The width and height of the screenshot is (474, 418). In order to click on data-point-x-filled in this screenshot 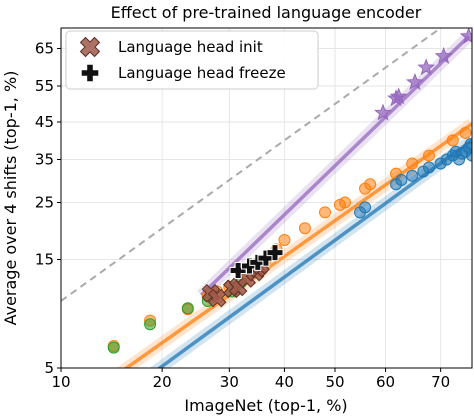, I will do `click(217, 298)`.